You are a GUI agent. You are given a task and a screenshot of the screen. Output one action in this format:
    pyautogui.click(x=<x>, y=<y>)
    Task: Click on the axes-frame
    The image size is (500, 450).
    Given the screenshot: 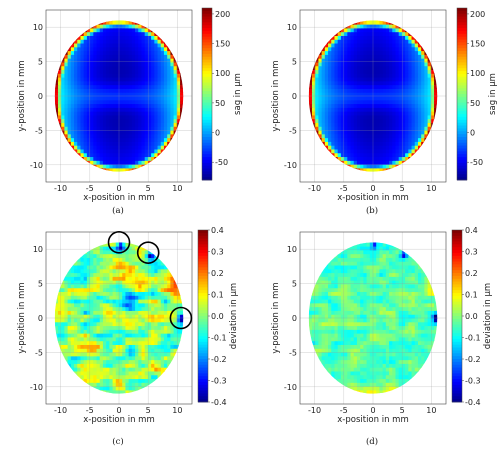 What is the action you would take?
    pyautogui.click(x=119, y=96)
    